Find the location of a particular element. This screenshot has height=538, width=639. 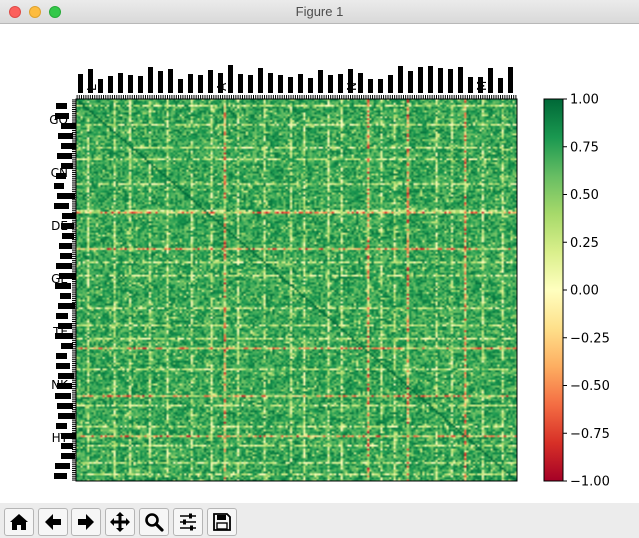

arrow-right-icon is located at coordinates (86, 522).